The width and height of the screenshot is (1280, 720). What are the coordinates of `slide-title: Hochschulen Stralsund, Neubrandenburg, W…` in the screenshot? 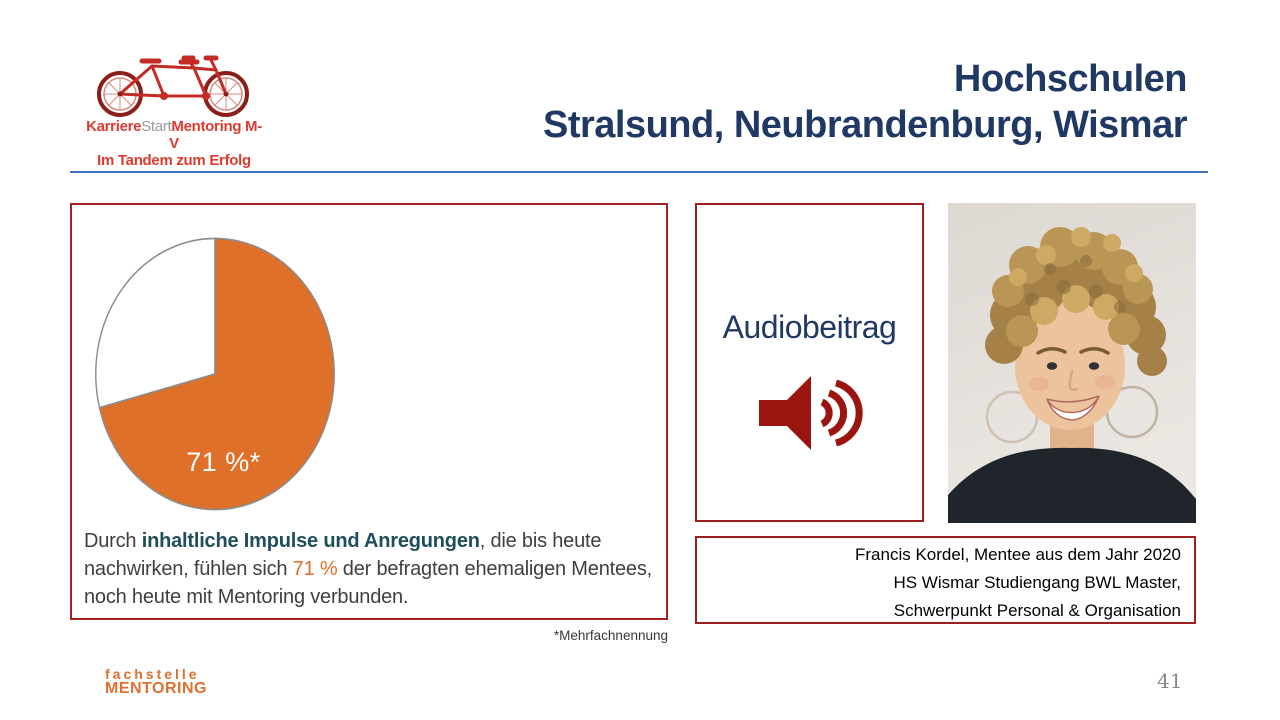 It's located at (865, 102).